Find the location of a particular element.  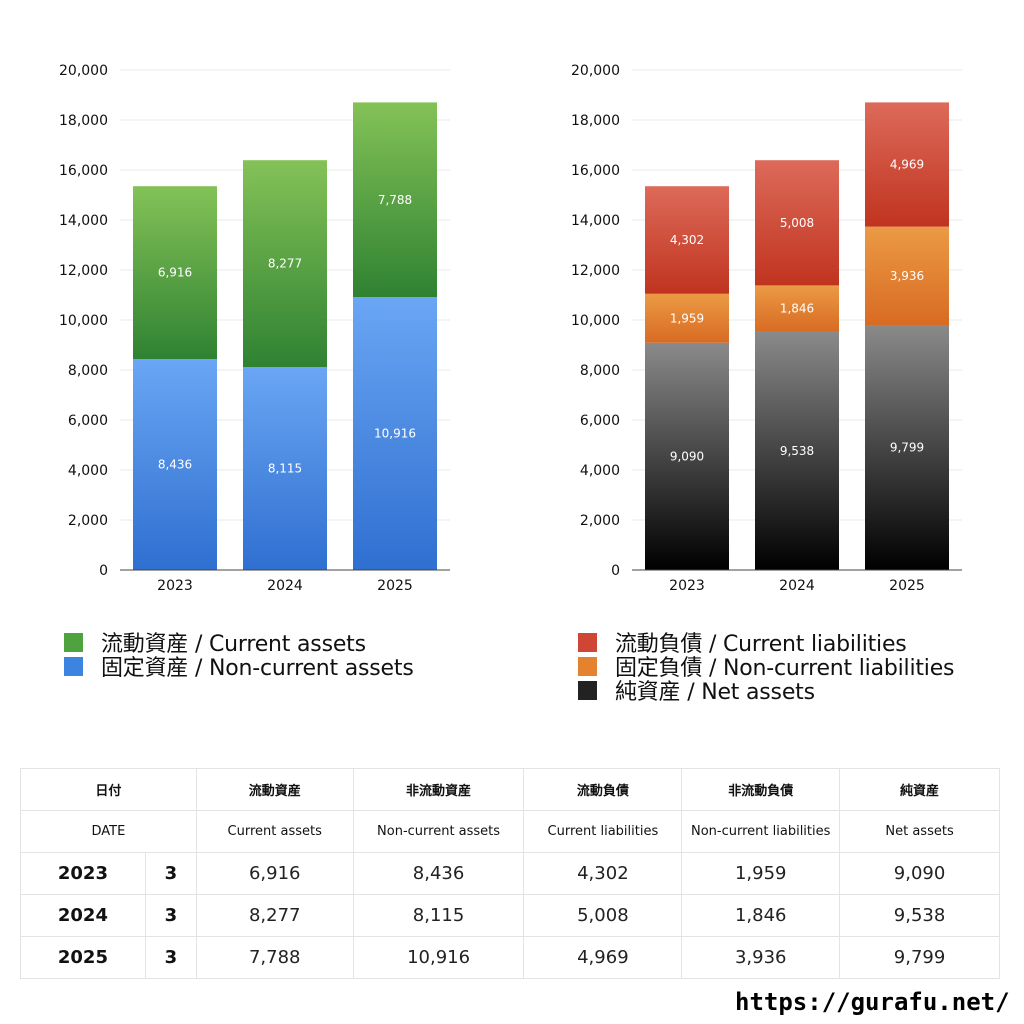

bar-value-label: 4,302 is located at coordinates (687, 240).